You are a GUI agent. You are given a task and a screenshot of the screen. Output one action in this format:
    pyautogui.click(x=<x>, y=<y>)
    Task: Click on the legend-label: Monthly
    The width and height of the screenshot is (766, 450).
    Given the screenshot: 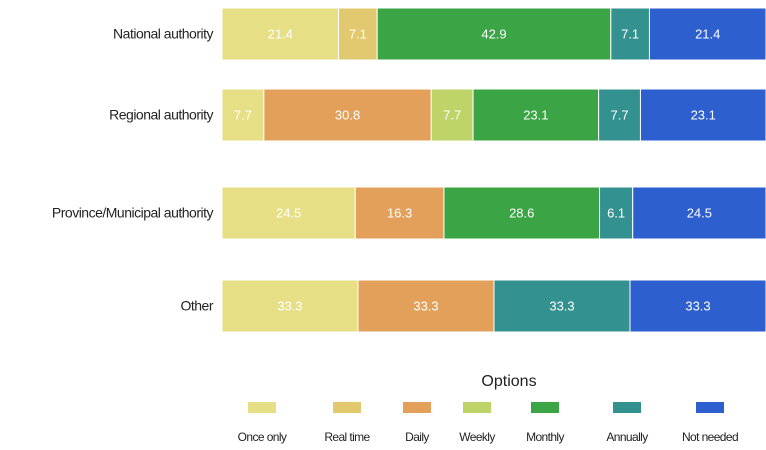 What is the action you would take?
    pyautogui.click(x=545, y=437)
    